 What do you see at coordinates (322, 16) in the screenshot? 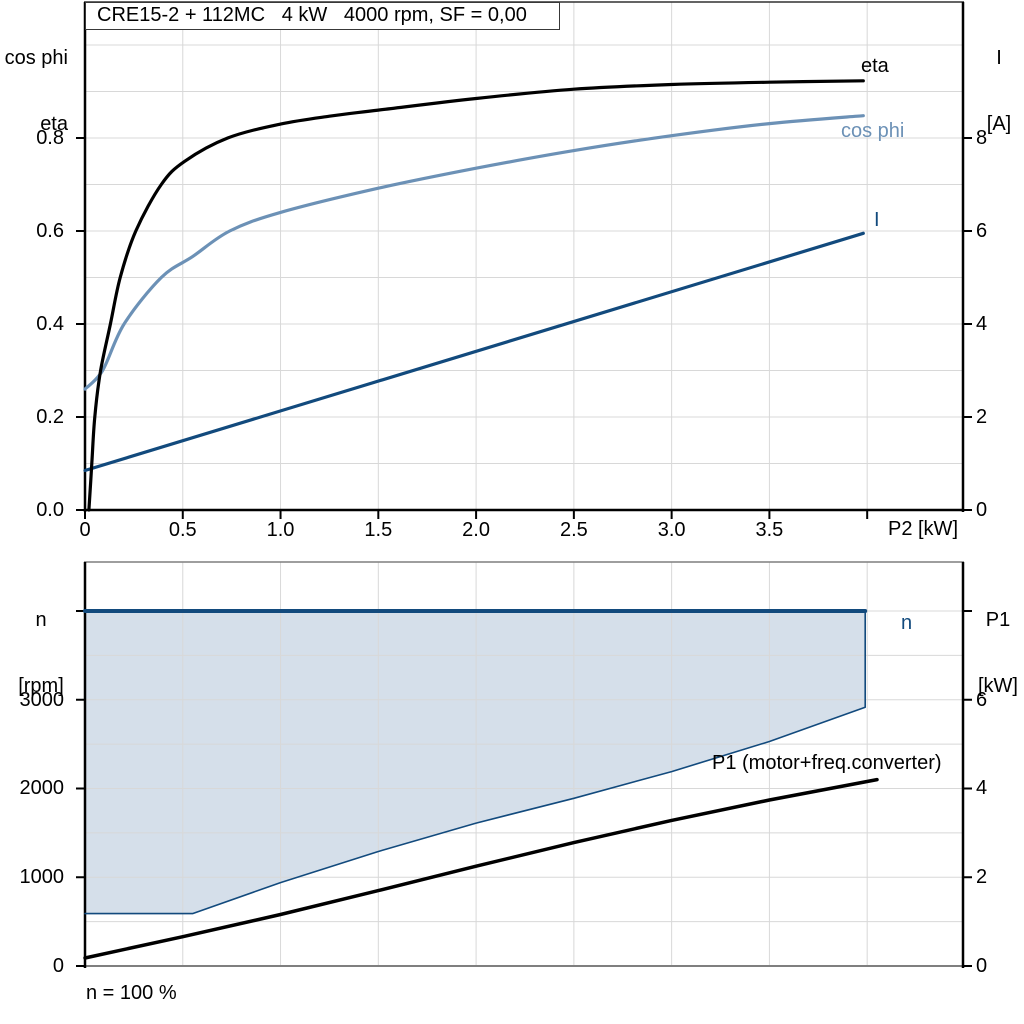
I see `chart-title-box: CRE15-2 + 112MC 4 kW 4000 rpm, SF = 0,00` at bounding box center [322, 16].